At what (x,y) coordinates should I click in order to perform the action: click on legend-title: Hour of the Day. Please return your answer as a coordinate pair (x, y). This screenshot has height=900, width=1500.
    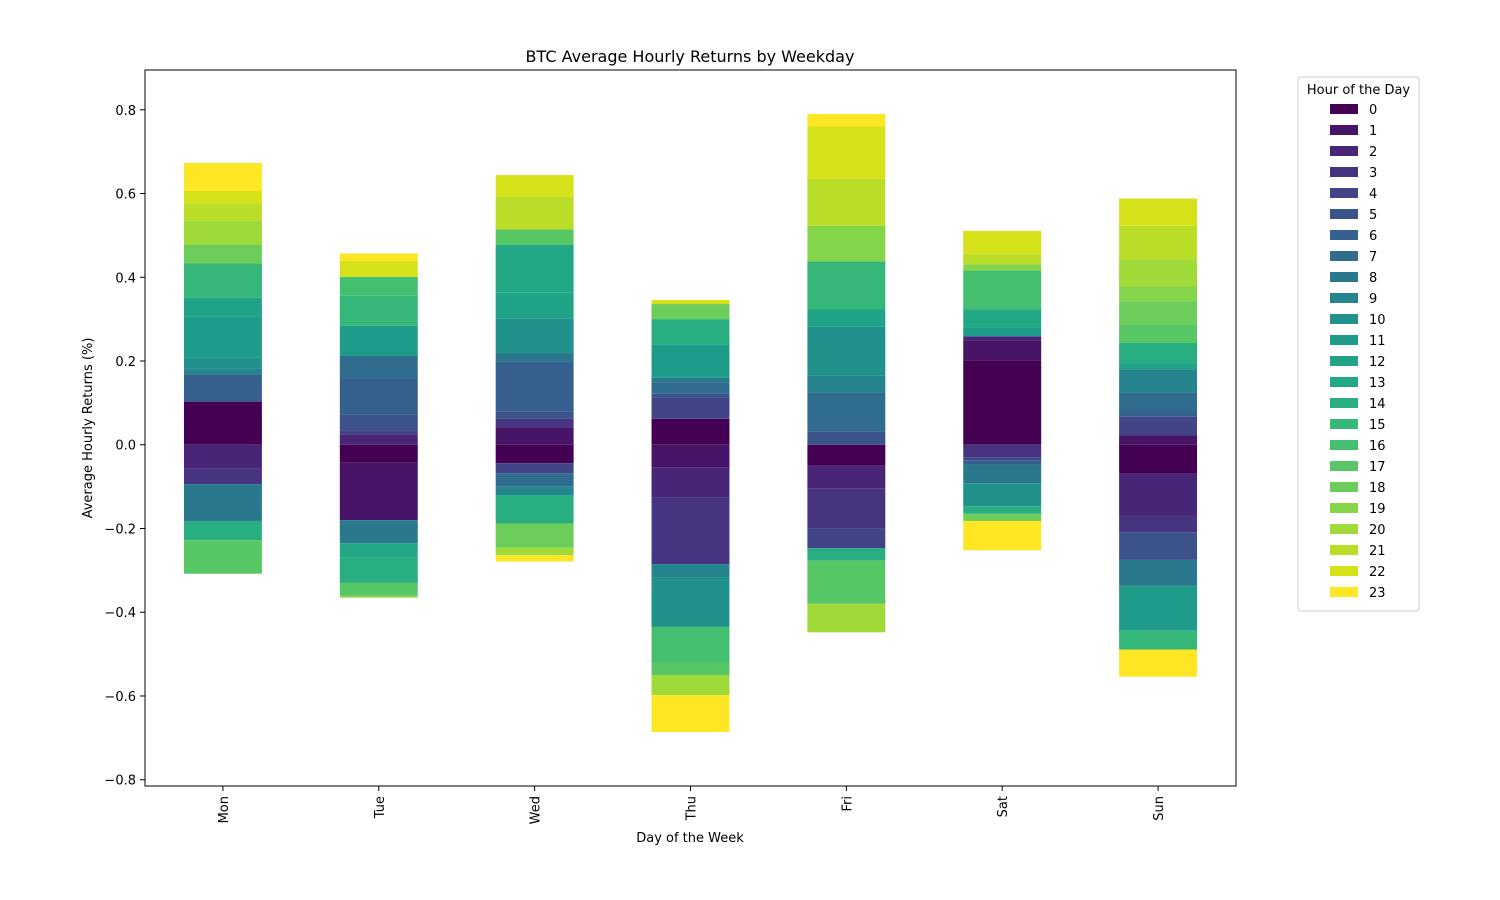
    Looking at the image, I should click on (1359, 90).